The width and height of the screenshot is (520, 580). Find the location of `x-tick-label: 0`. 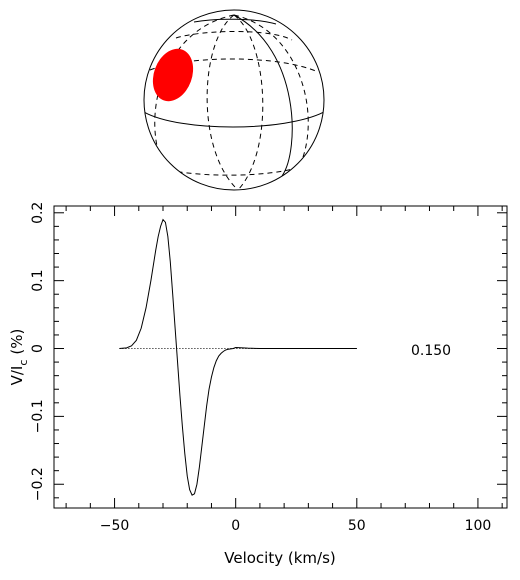

x-tick-label: 0 is located at coordinates (235, 526).